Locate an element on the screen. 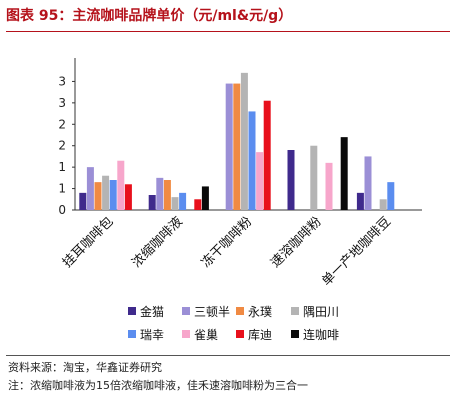  x-tick-label: 浓缩咖啡液 is located at coordinates (157, 242).